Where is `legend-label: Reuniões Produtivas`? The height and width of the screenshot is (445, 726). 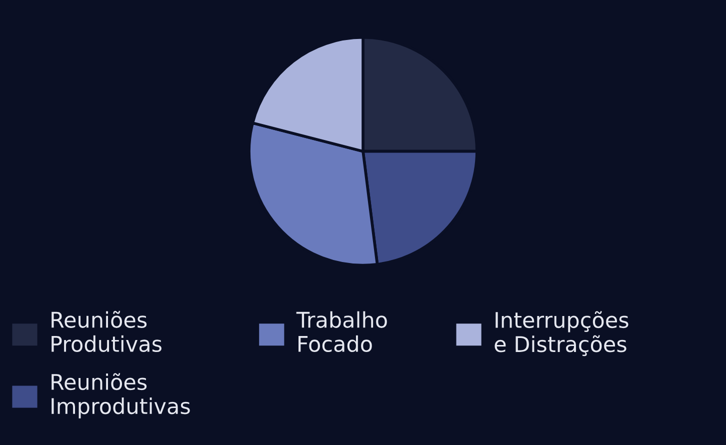 legend-label: Reuniões Produtivas is located at coordinates (107, 331).